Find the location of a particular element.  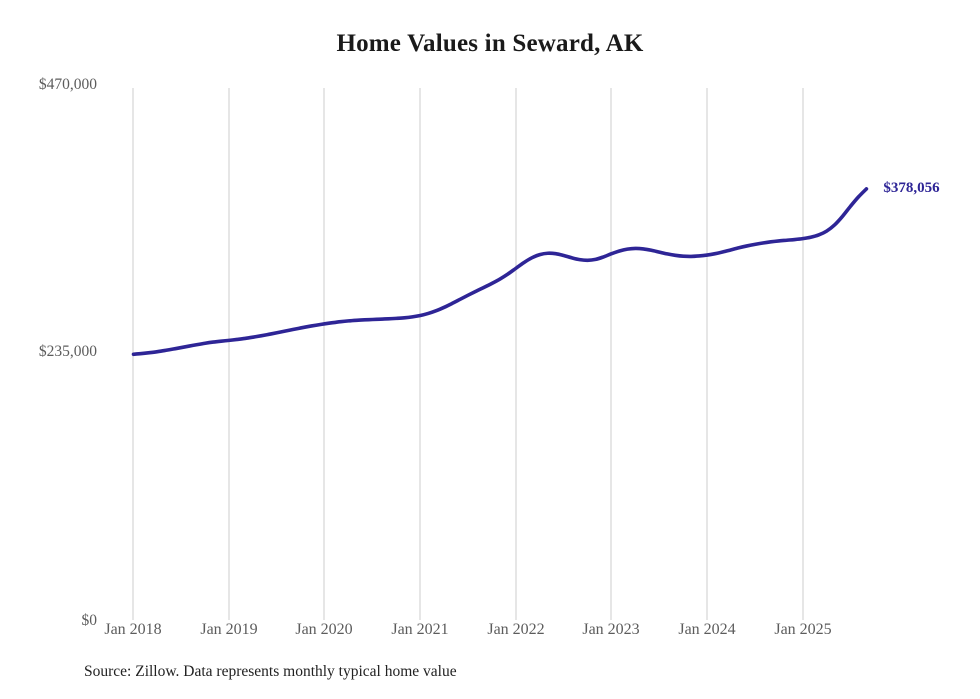

y-tick-label: $235,000 is located at coordinates (67, 351).